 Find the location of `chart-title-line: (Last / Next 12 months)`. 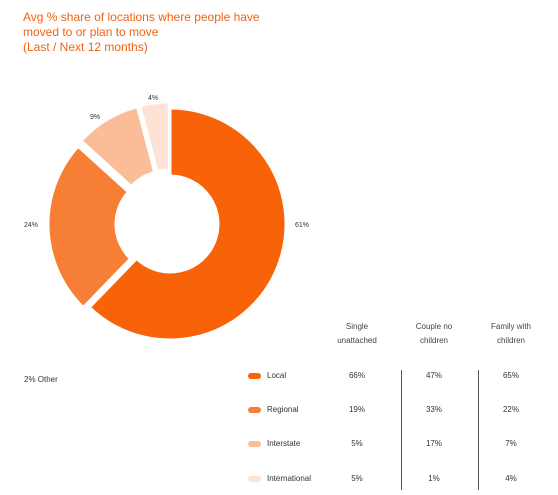

chart-title-line: (Last / Next 12 months) is located at coordinates (85, 47).